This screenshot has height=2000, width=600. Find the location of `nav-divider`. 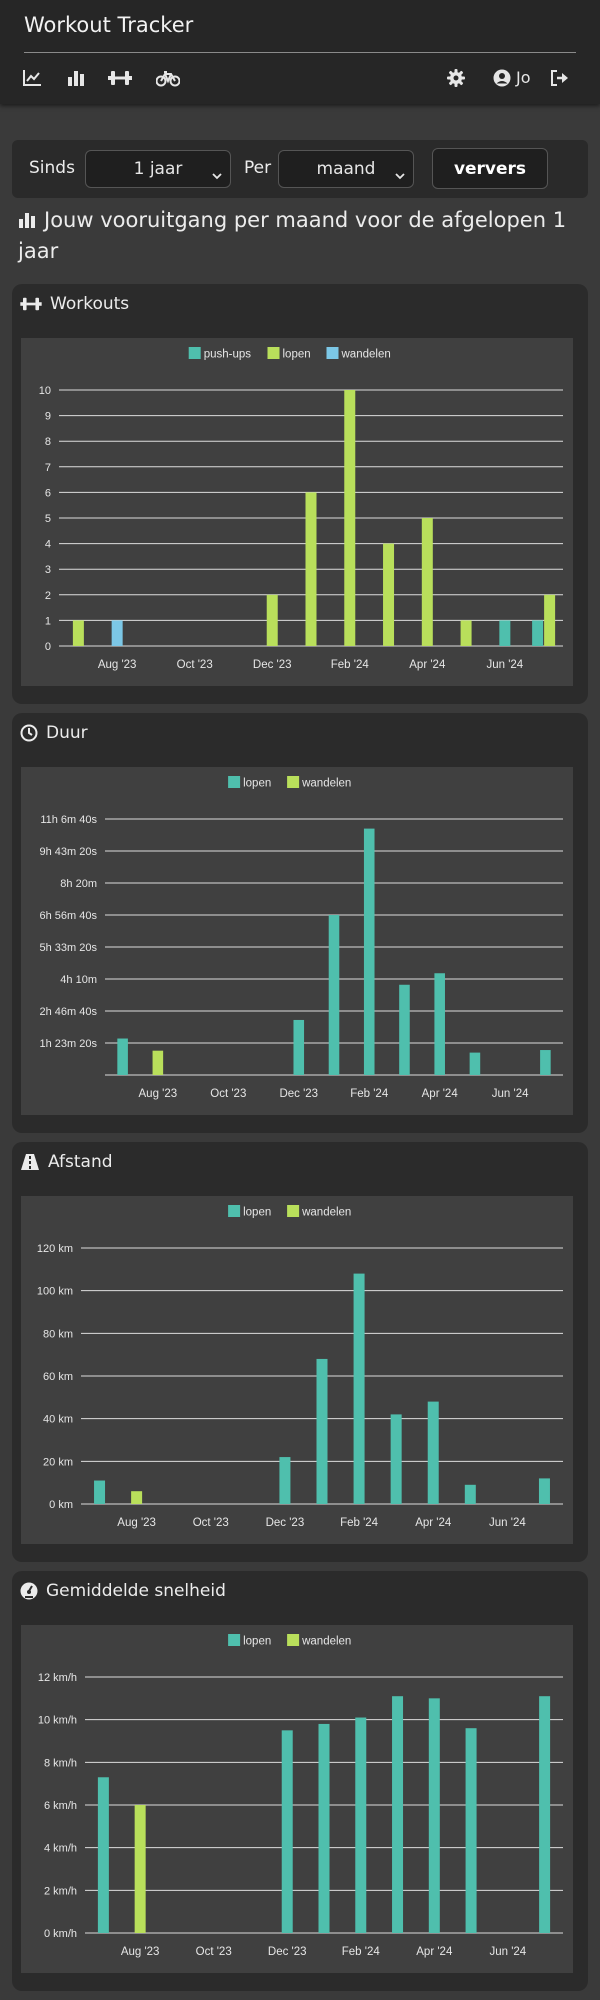

nav-divider is located at coordinates (300, 52).